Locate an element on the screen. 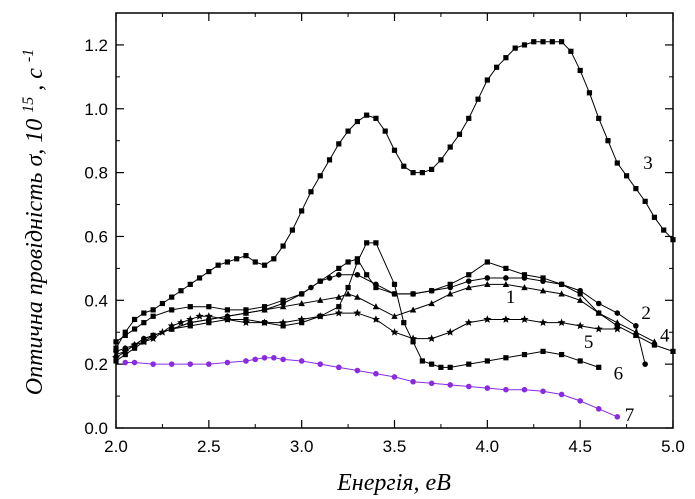  y-tick-label: 0.8 is located at coordinates (96, 173).